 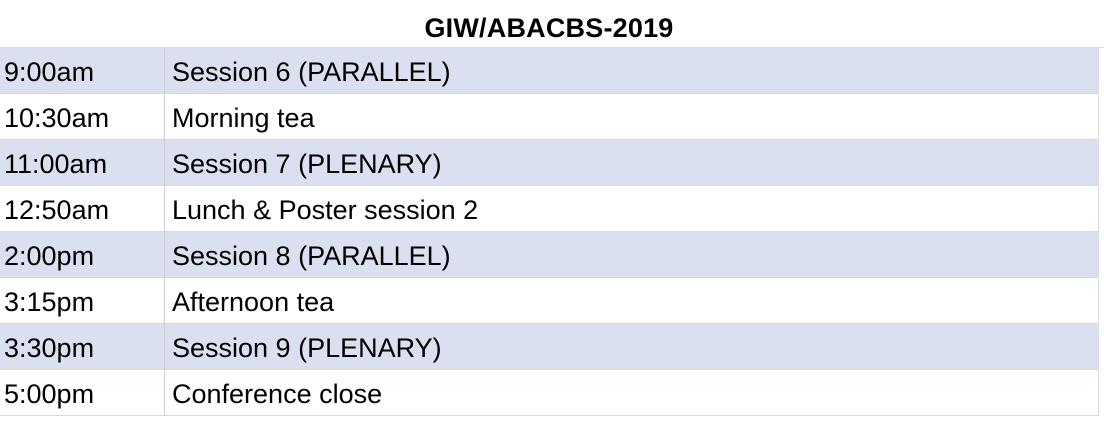 I want to click on event-cell: Conference close, so click(x=277, y=394).